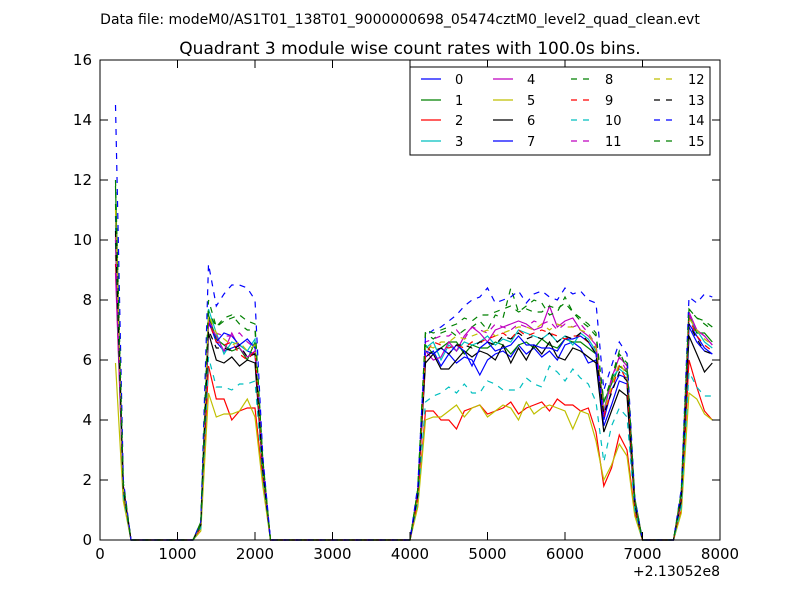 Image resolution: width=800 pixels, height=600 pixels. I want to click on x-tick-label: 1000, so click(177, 554).